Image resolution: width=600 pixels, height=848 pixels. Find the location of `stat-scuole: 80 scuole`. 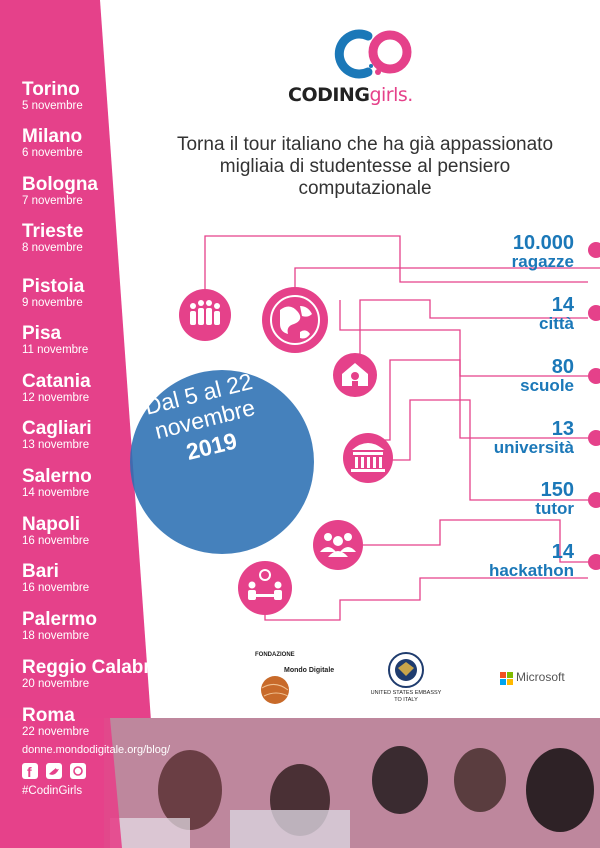

stat-scuole: 80 scuole is located at coordinates (547, 375).